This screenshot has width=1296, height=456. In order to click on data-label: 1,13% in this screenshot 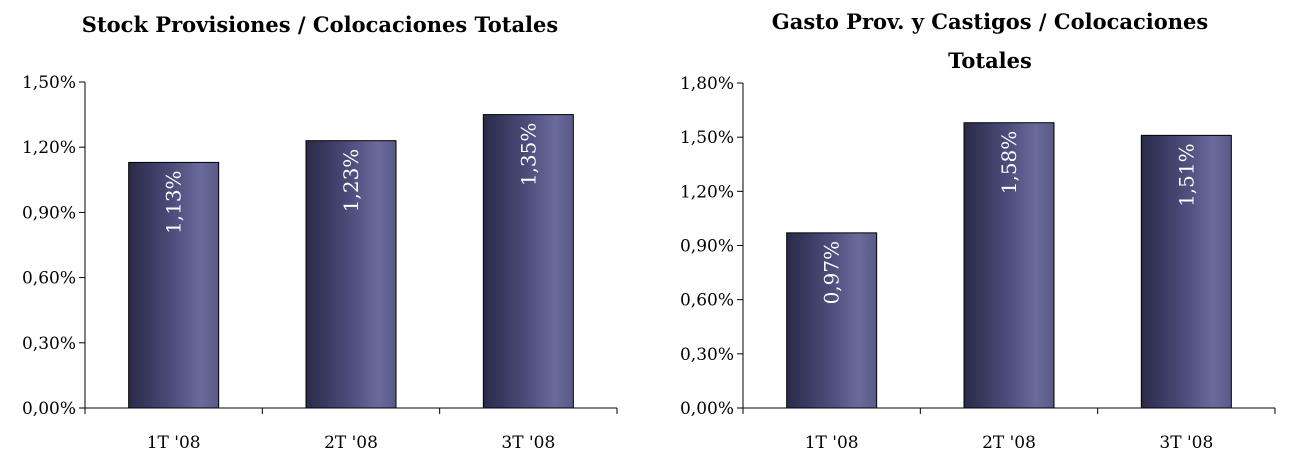, I will do `click(174, 202)`.